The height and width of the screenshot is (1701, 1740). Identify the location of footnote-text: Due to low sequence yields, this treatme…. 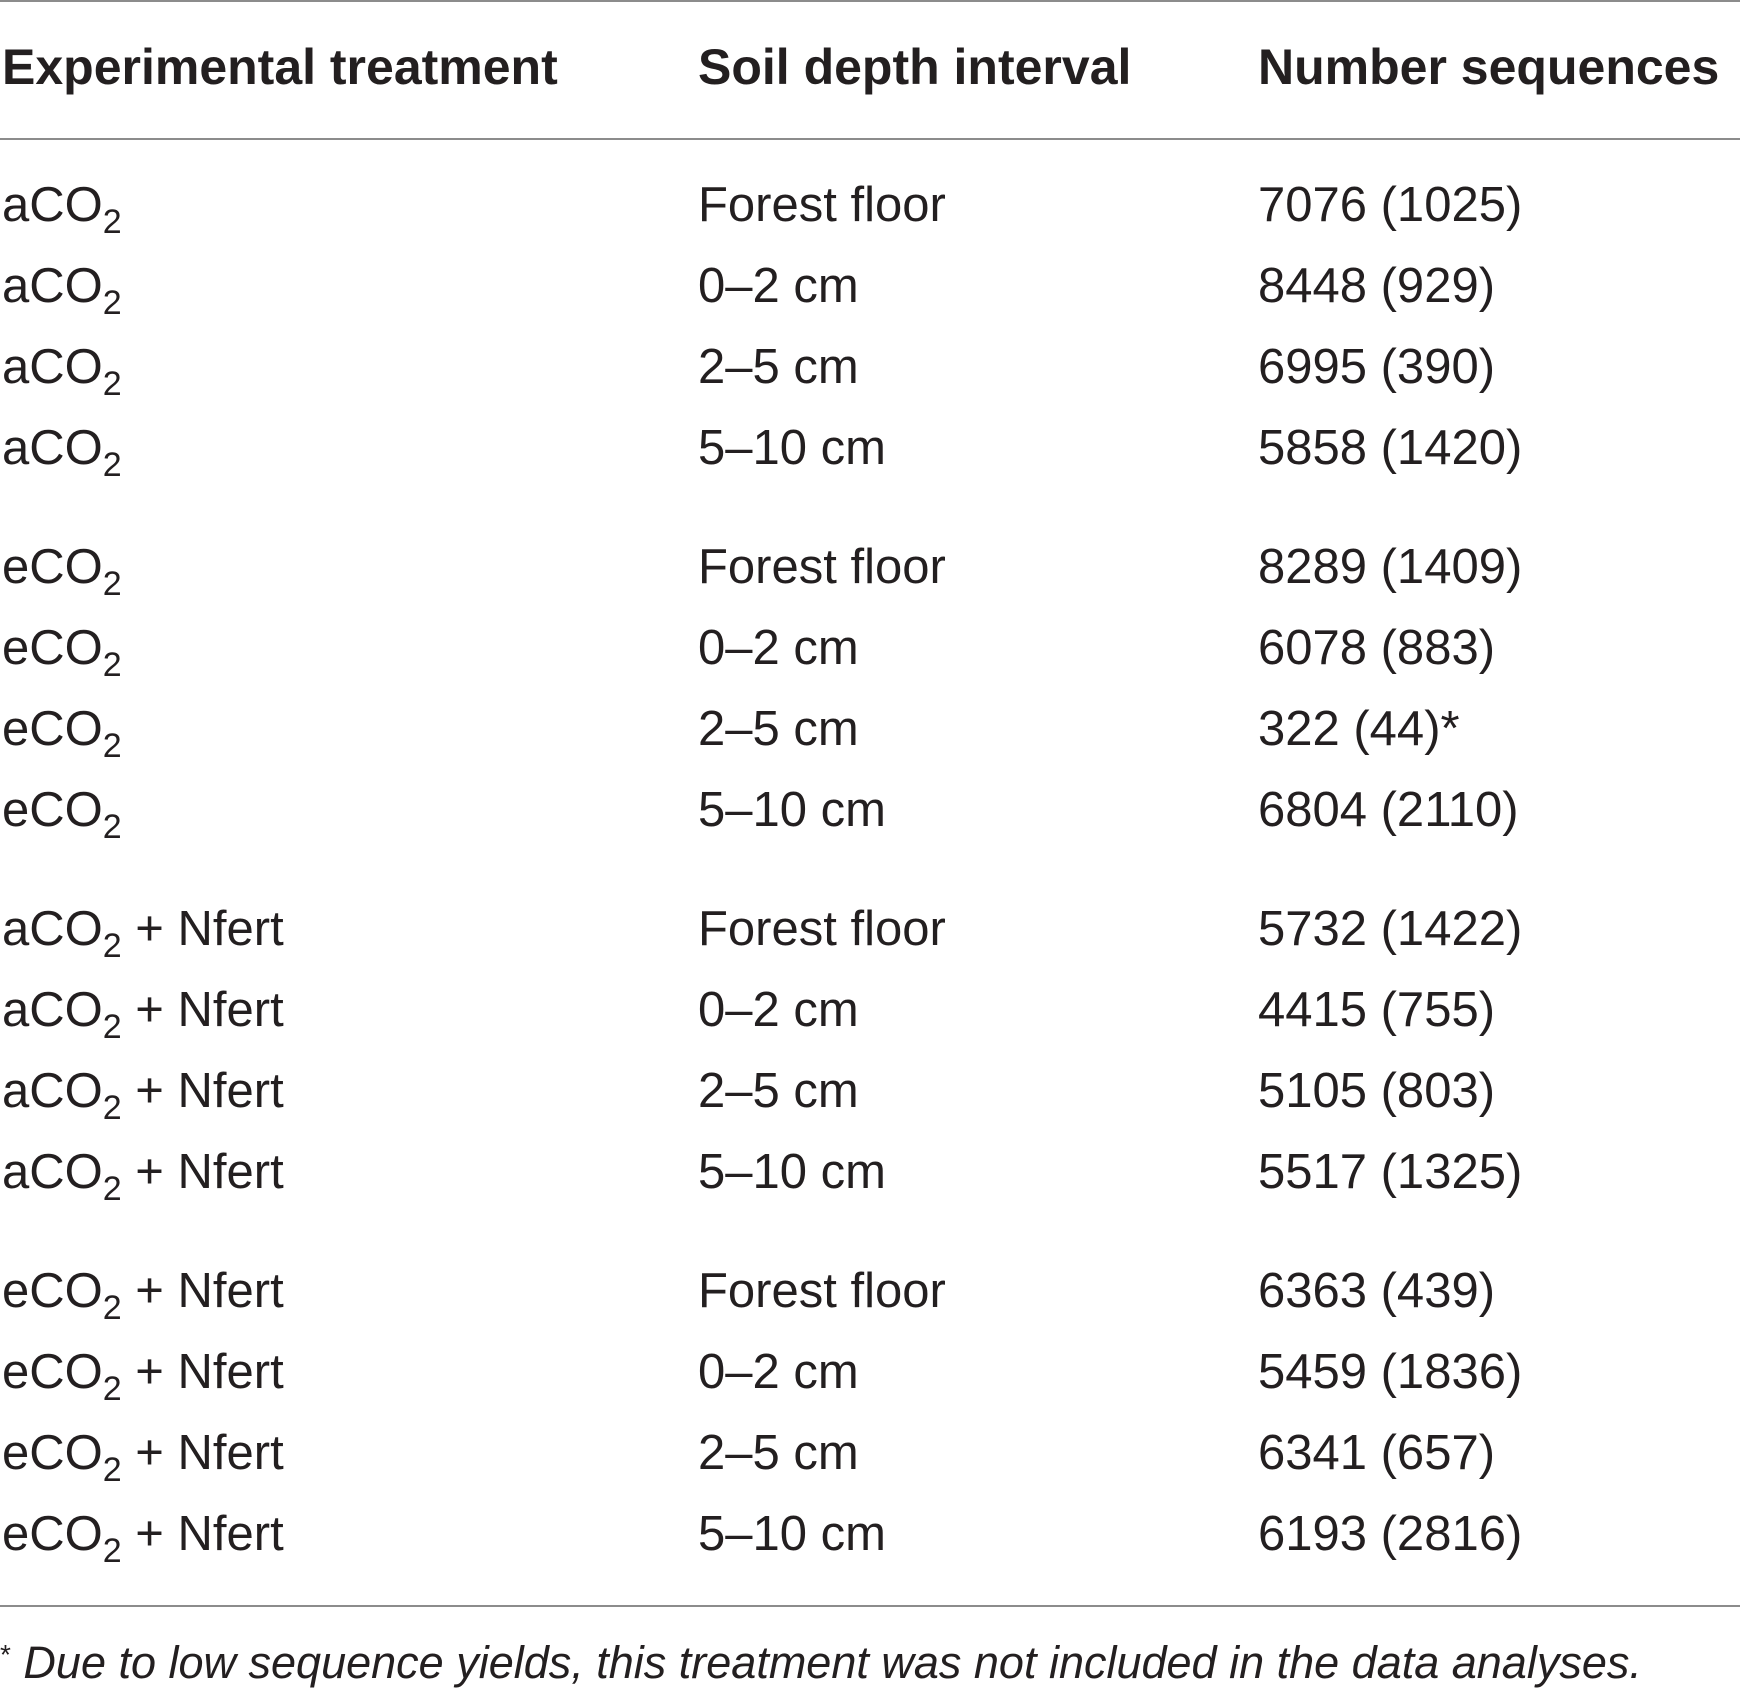
(832, 1662).